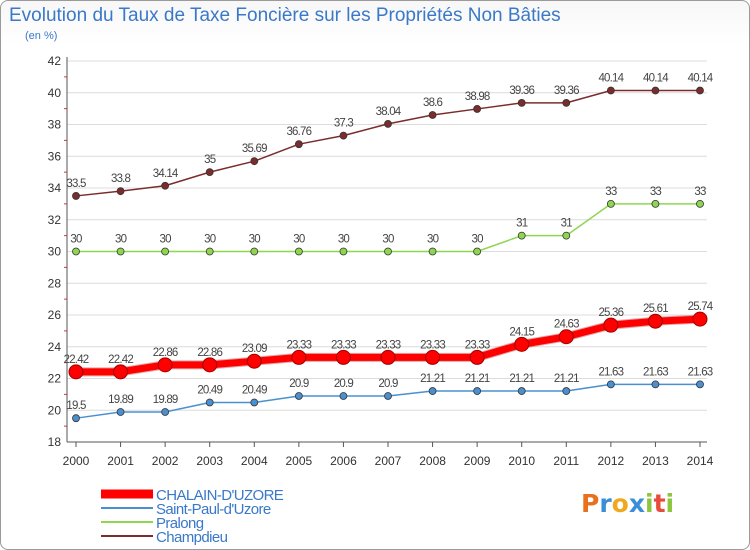  I want to click on y-tick-label: 26, so click(55, 315).